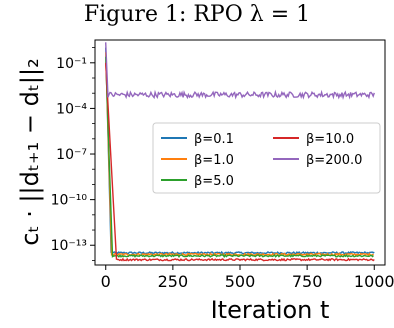  I want to click on x-tick-label: 1000, so click(374, 281).